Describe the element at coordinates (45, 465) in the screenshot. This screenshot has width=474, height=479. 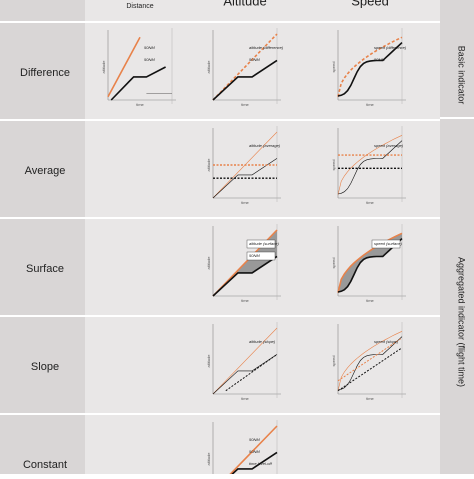
I see `row-label: Constant` at that location.